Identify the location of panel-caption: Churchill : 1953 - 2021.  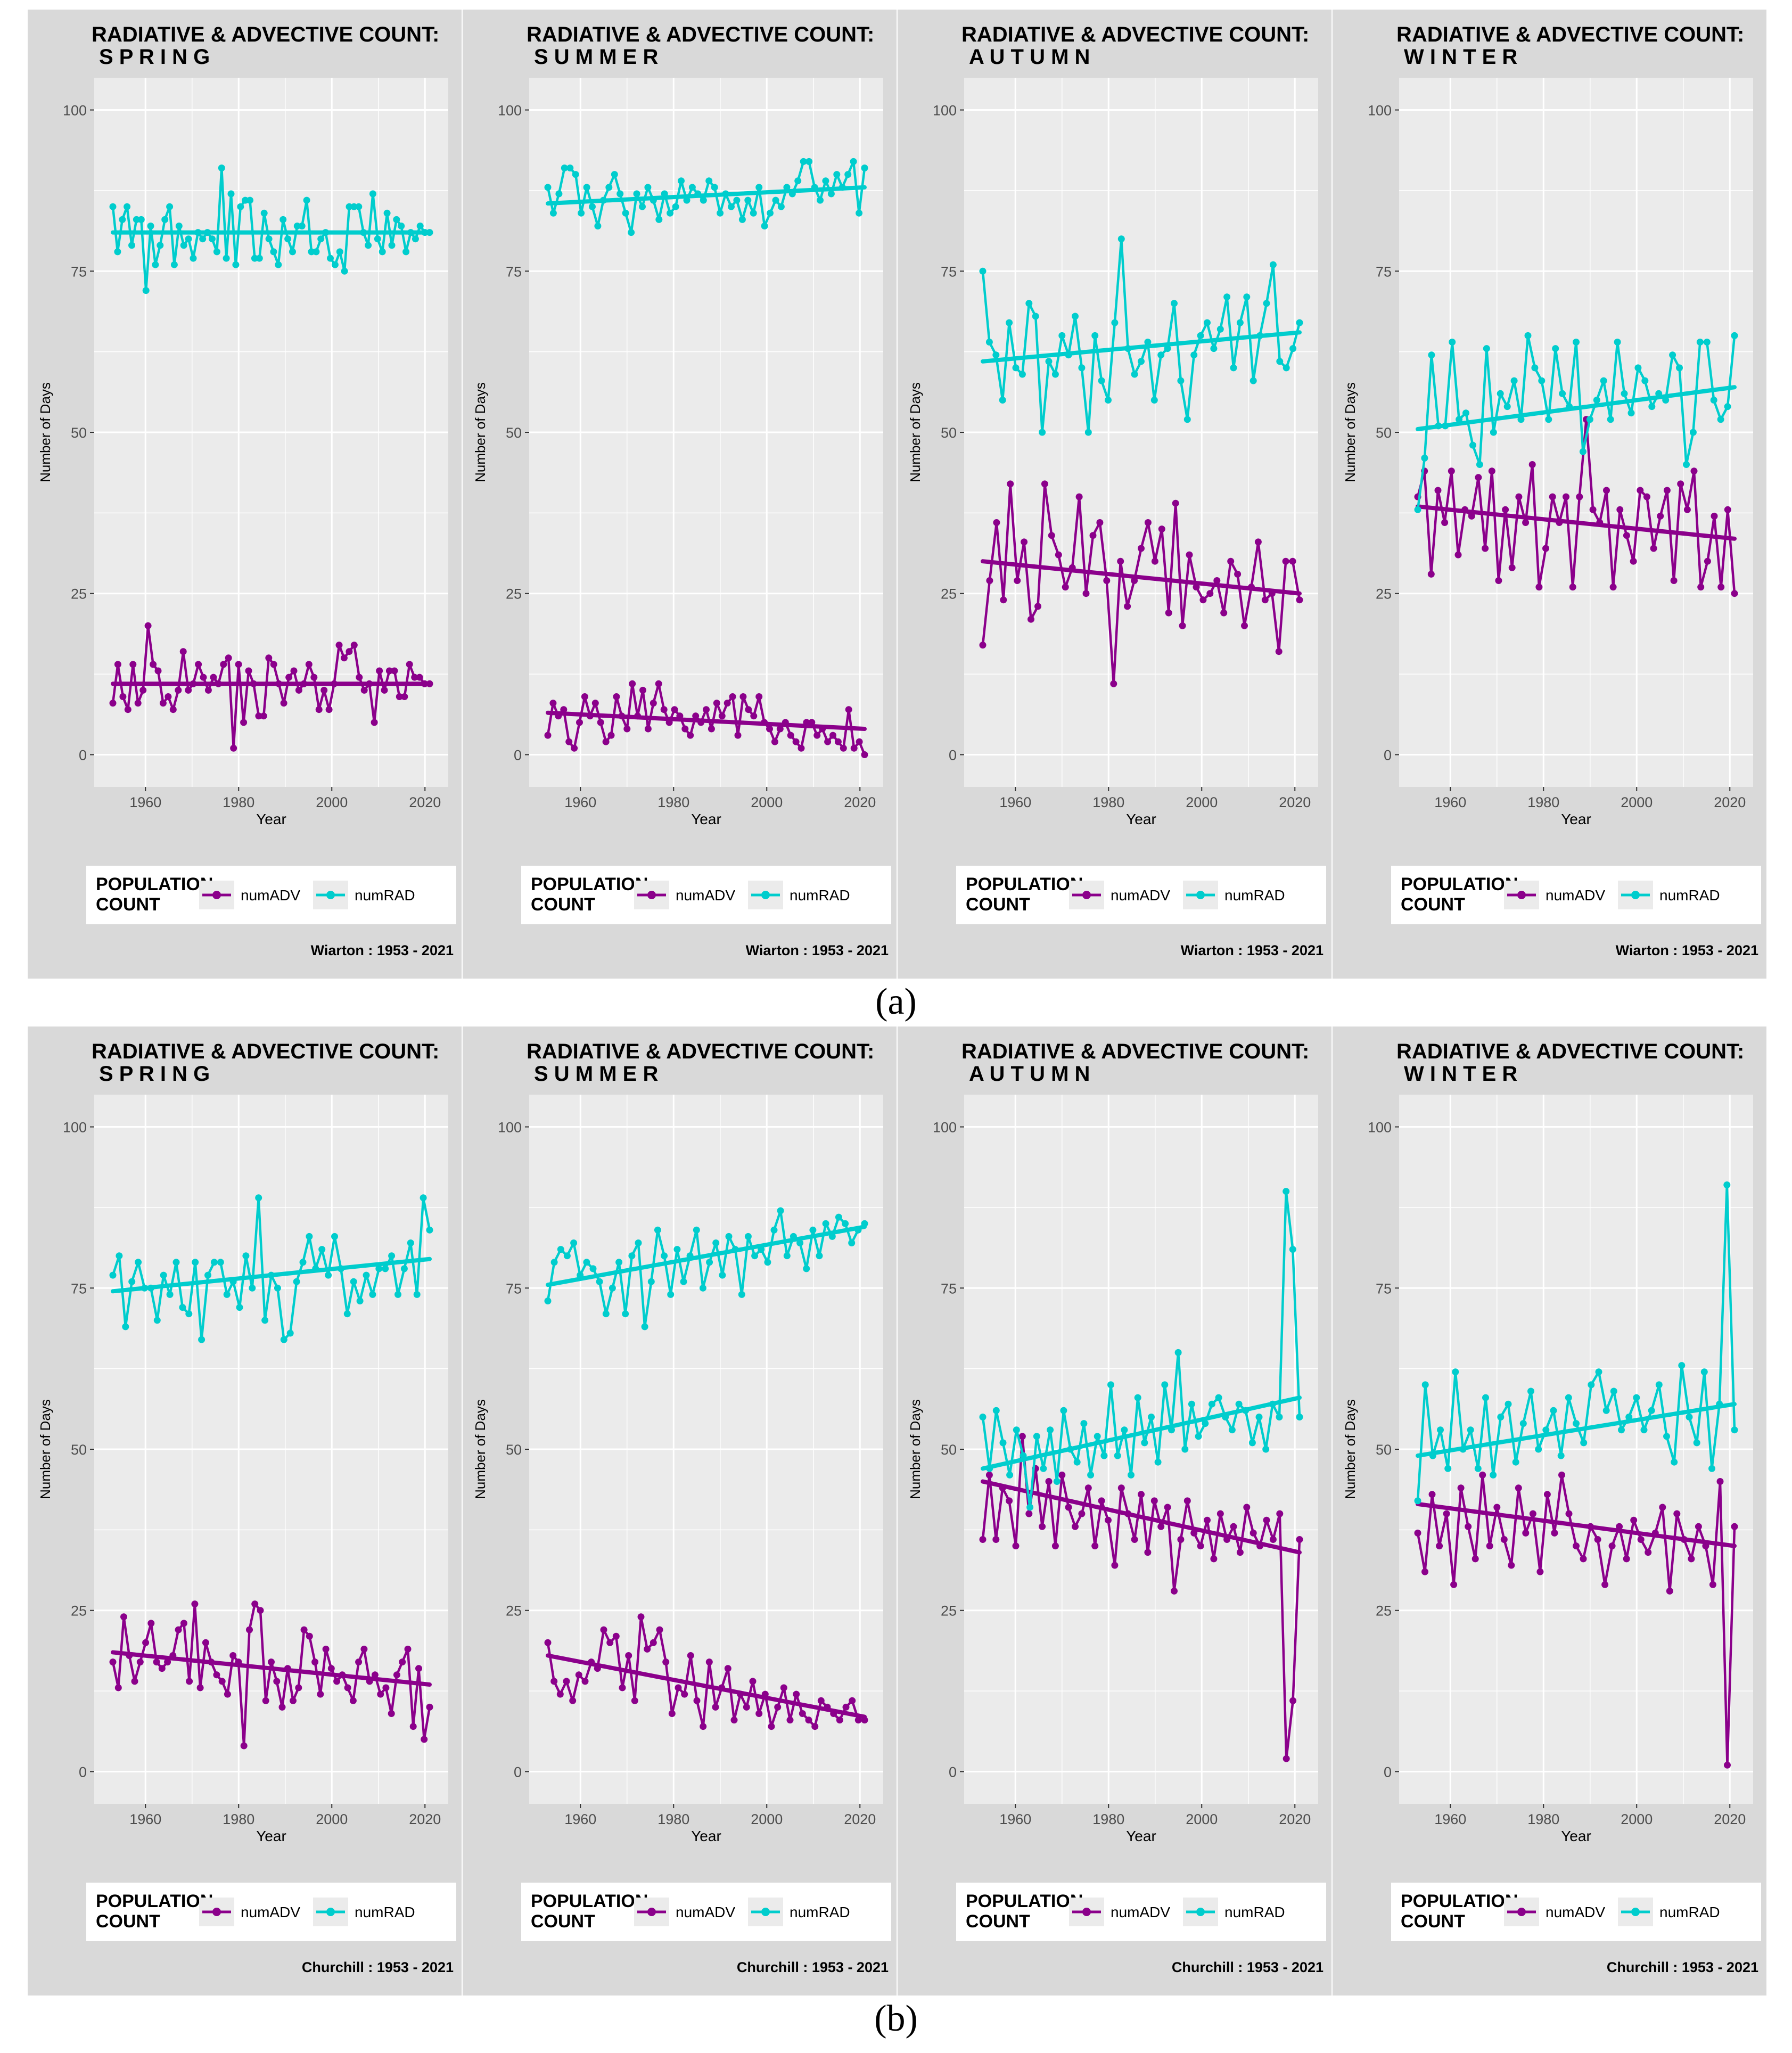
(378, 1967).